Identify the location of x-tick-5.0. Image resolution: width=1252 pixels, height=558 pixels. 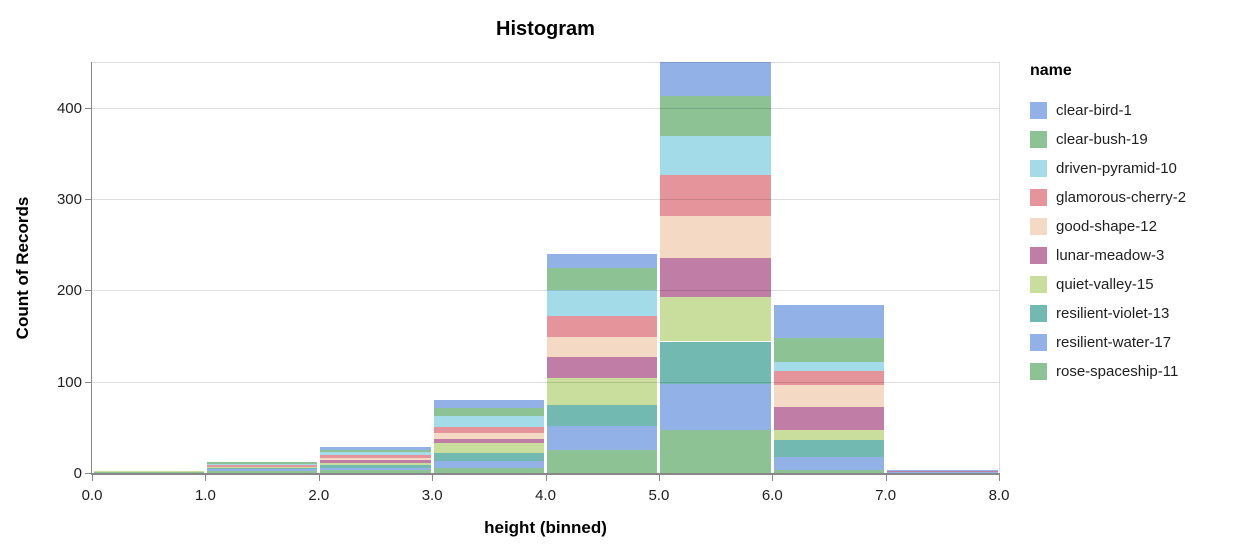
(659, 478).